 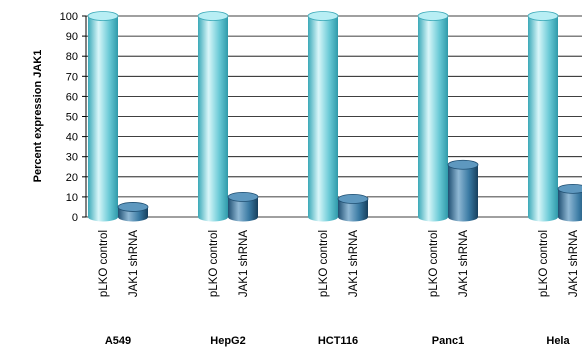 I want to click on y-axis: 0 10 20 30 40 50 60 70 80 90 100, so click(x=73, y=117).